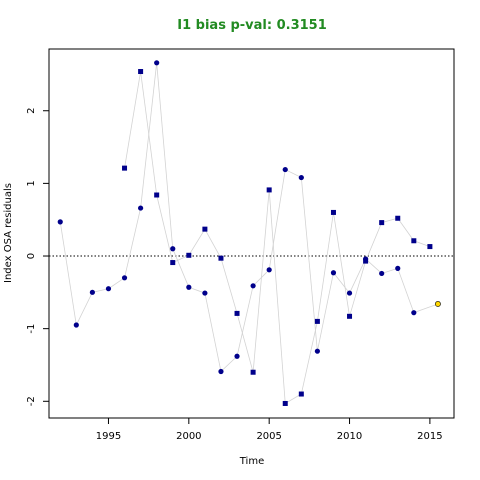 The height and width of the screenshot is (480, 480). What do you see at coordinates (251, 461) in the screenshot?
I see `x-axis-label: Time` at bounding box center [251, 461].